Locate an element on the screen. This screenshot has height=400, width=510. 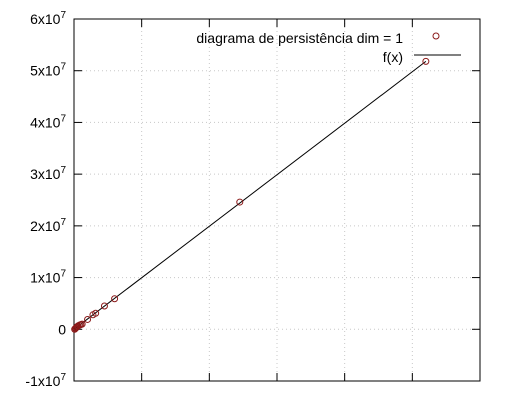
y-tick-label: 4x10⁷ is located at coordinates (48, 121).